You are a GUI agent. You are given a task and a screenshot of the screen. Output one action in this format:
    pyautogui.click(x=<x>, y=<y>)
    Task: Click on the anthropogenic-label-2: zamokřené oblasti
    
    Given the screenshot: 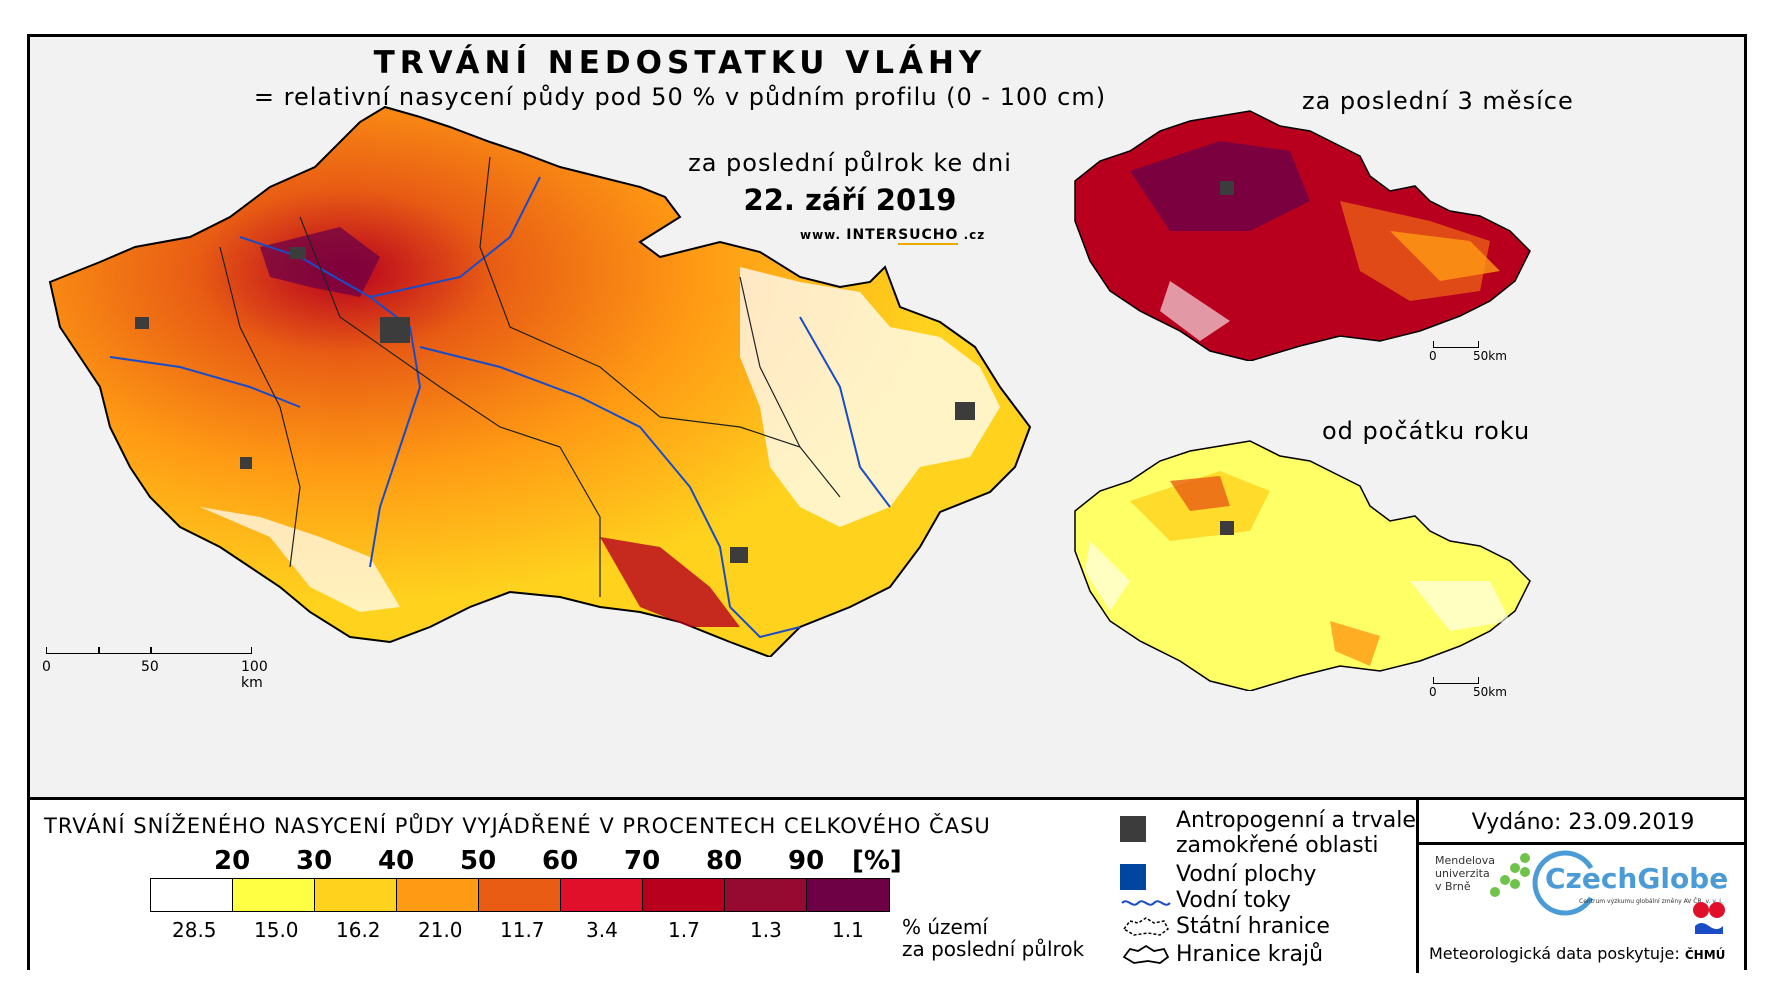 What is the action you would take?
    pyautogui.click(x=1277, y=845)
    